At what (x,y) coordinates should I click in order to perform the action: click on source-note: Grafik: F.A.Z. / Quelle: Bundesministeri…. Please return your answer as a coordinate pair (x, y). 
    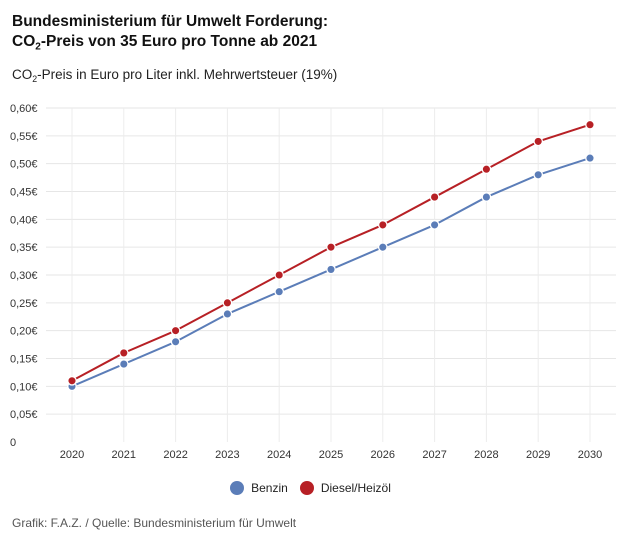
    Looking at the image, I should click on (154, 523).